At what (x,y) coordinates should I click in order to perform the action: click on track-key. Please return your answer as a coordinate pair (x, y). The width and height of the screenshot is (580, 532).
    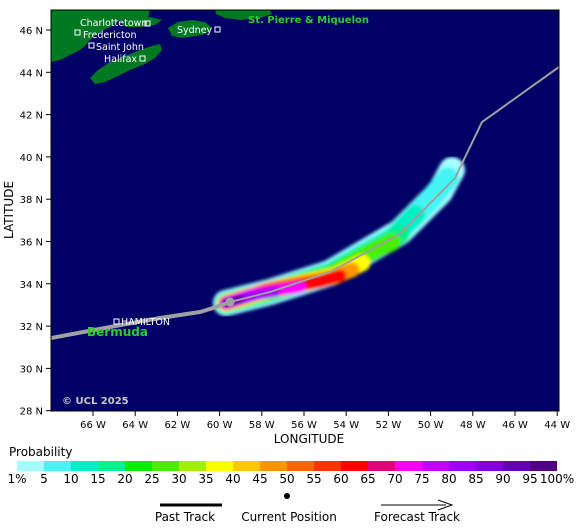
    Looking at the image, I should click on (290, 510).